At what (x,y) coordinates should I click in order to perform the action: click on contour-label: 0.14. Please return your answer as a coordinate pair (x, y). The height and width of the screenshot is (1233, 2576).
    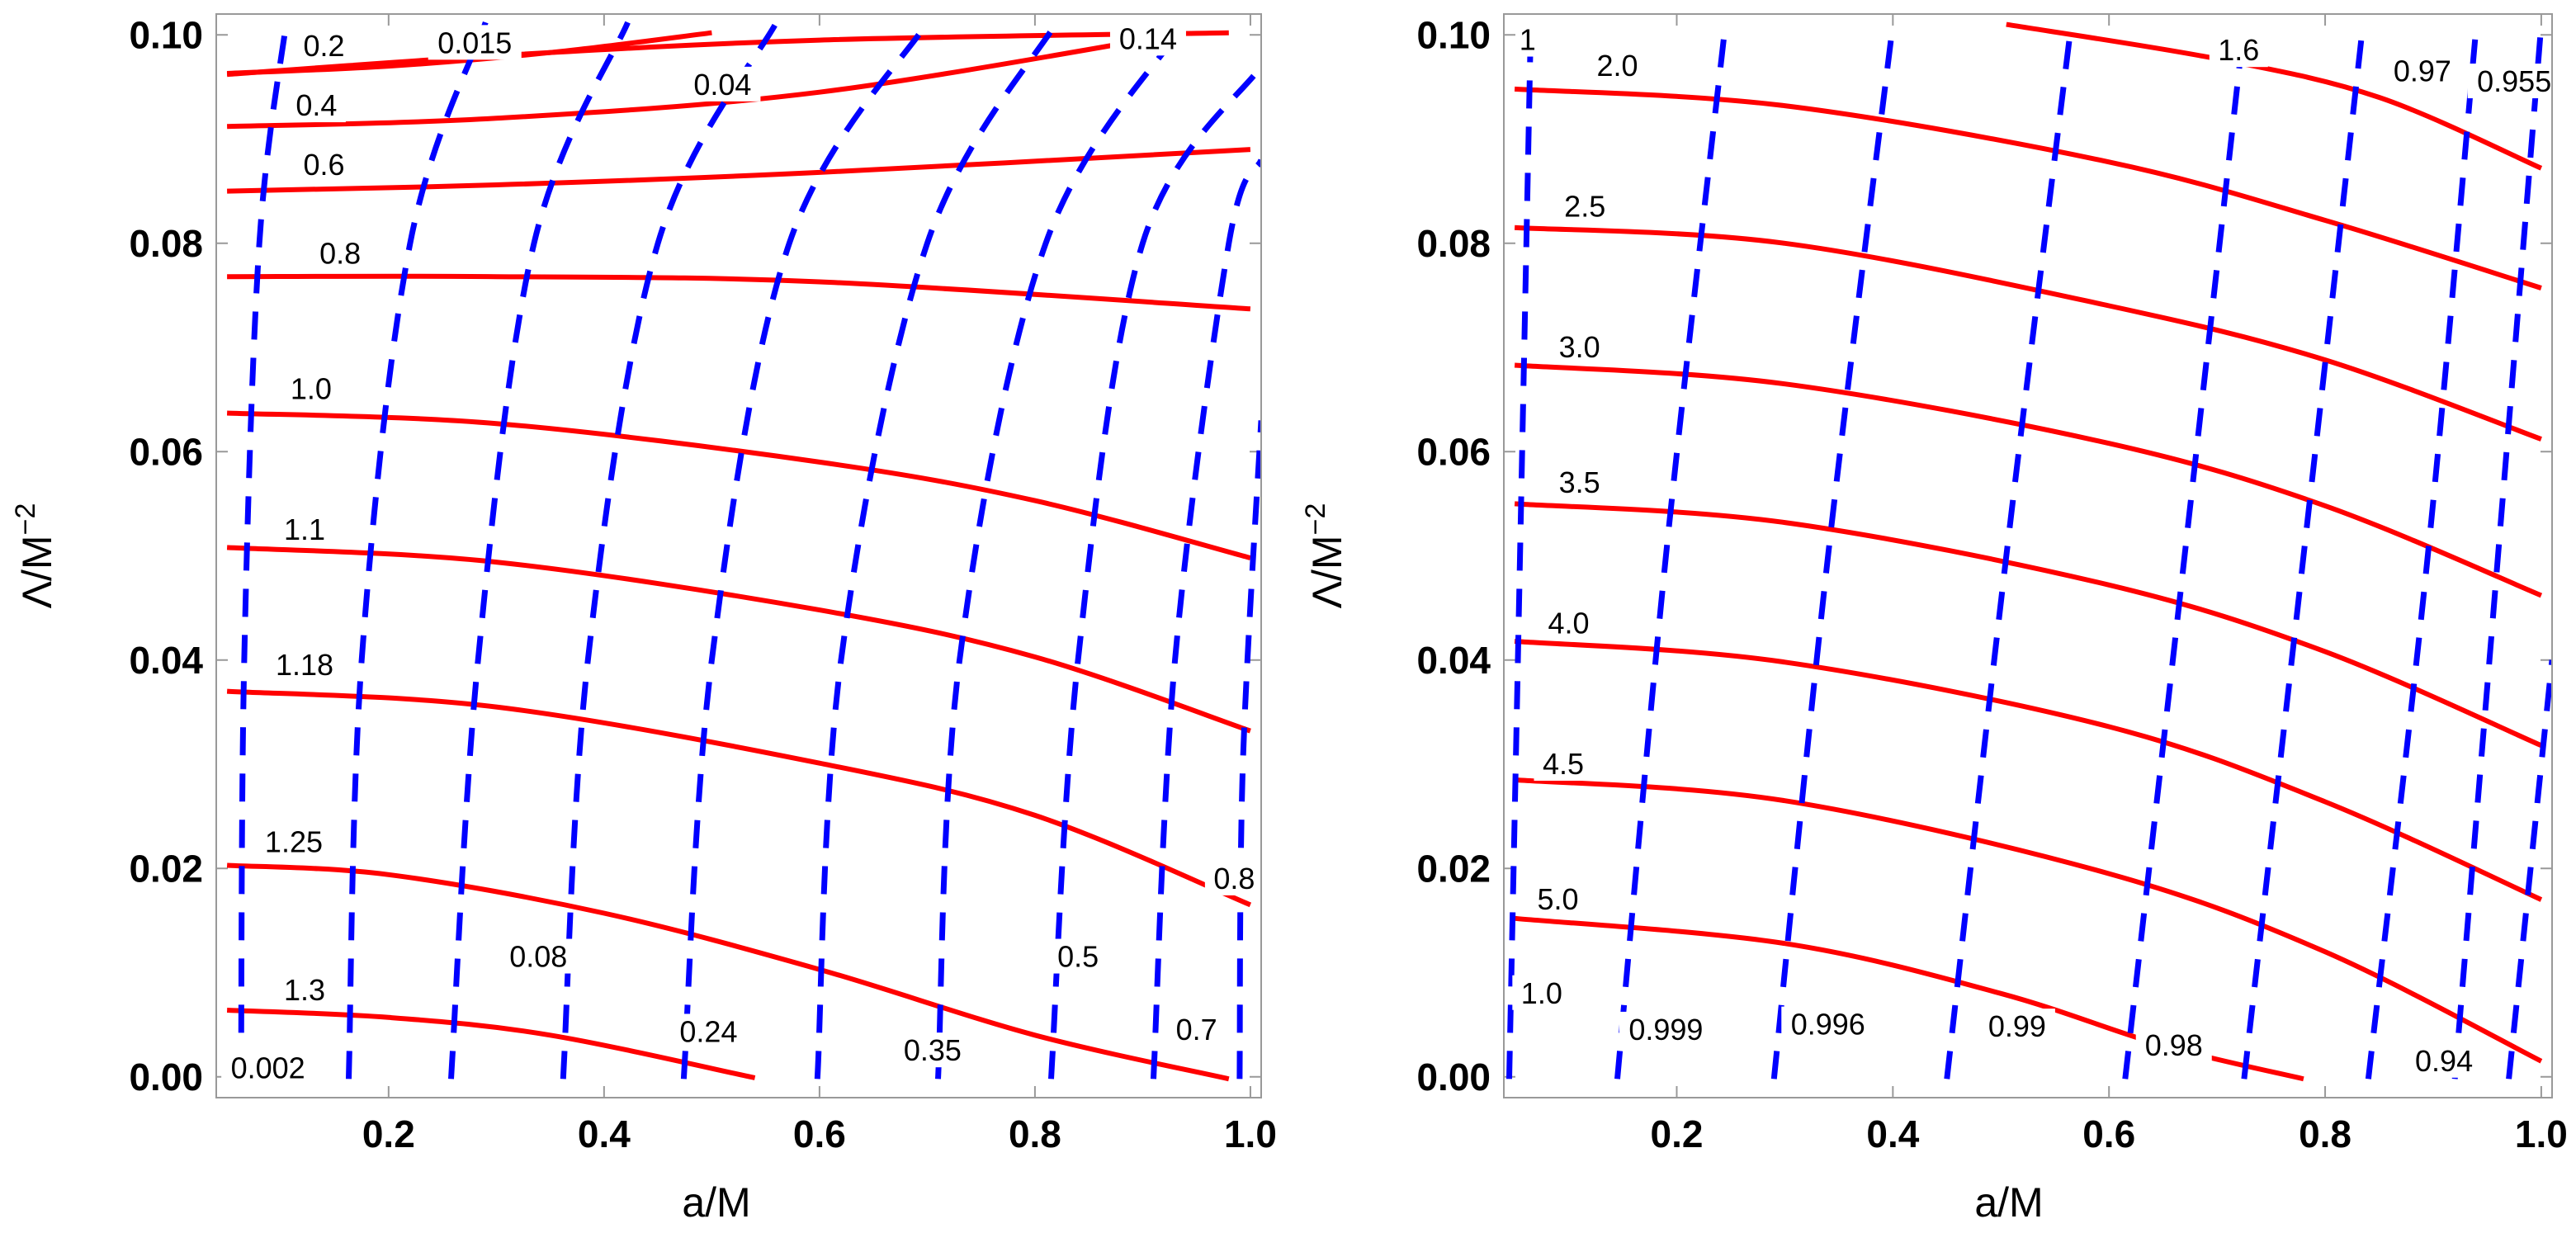
    Looking at the image, I should click on (1148, 38).